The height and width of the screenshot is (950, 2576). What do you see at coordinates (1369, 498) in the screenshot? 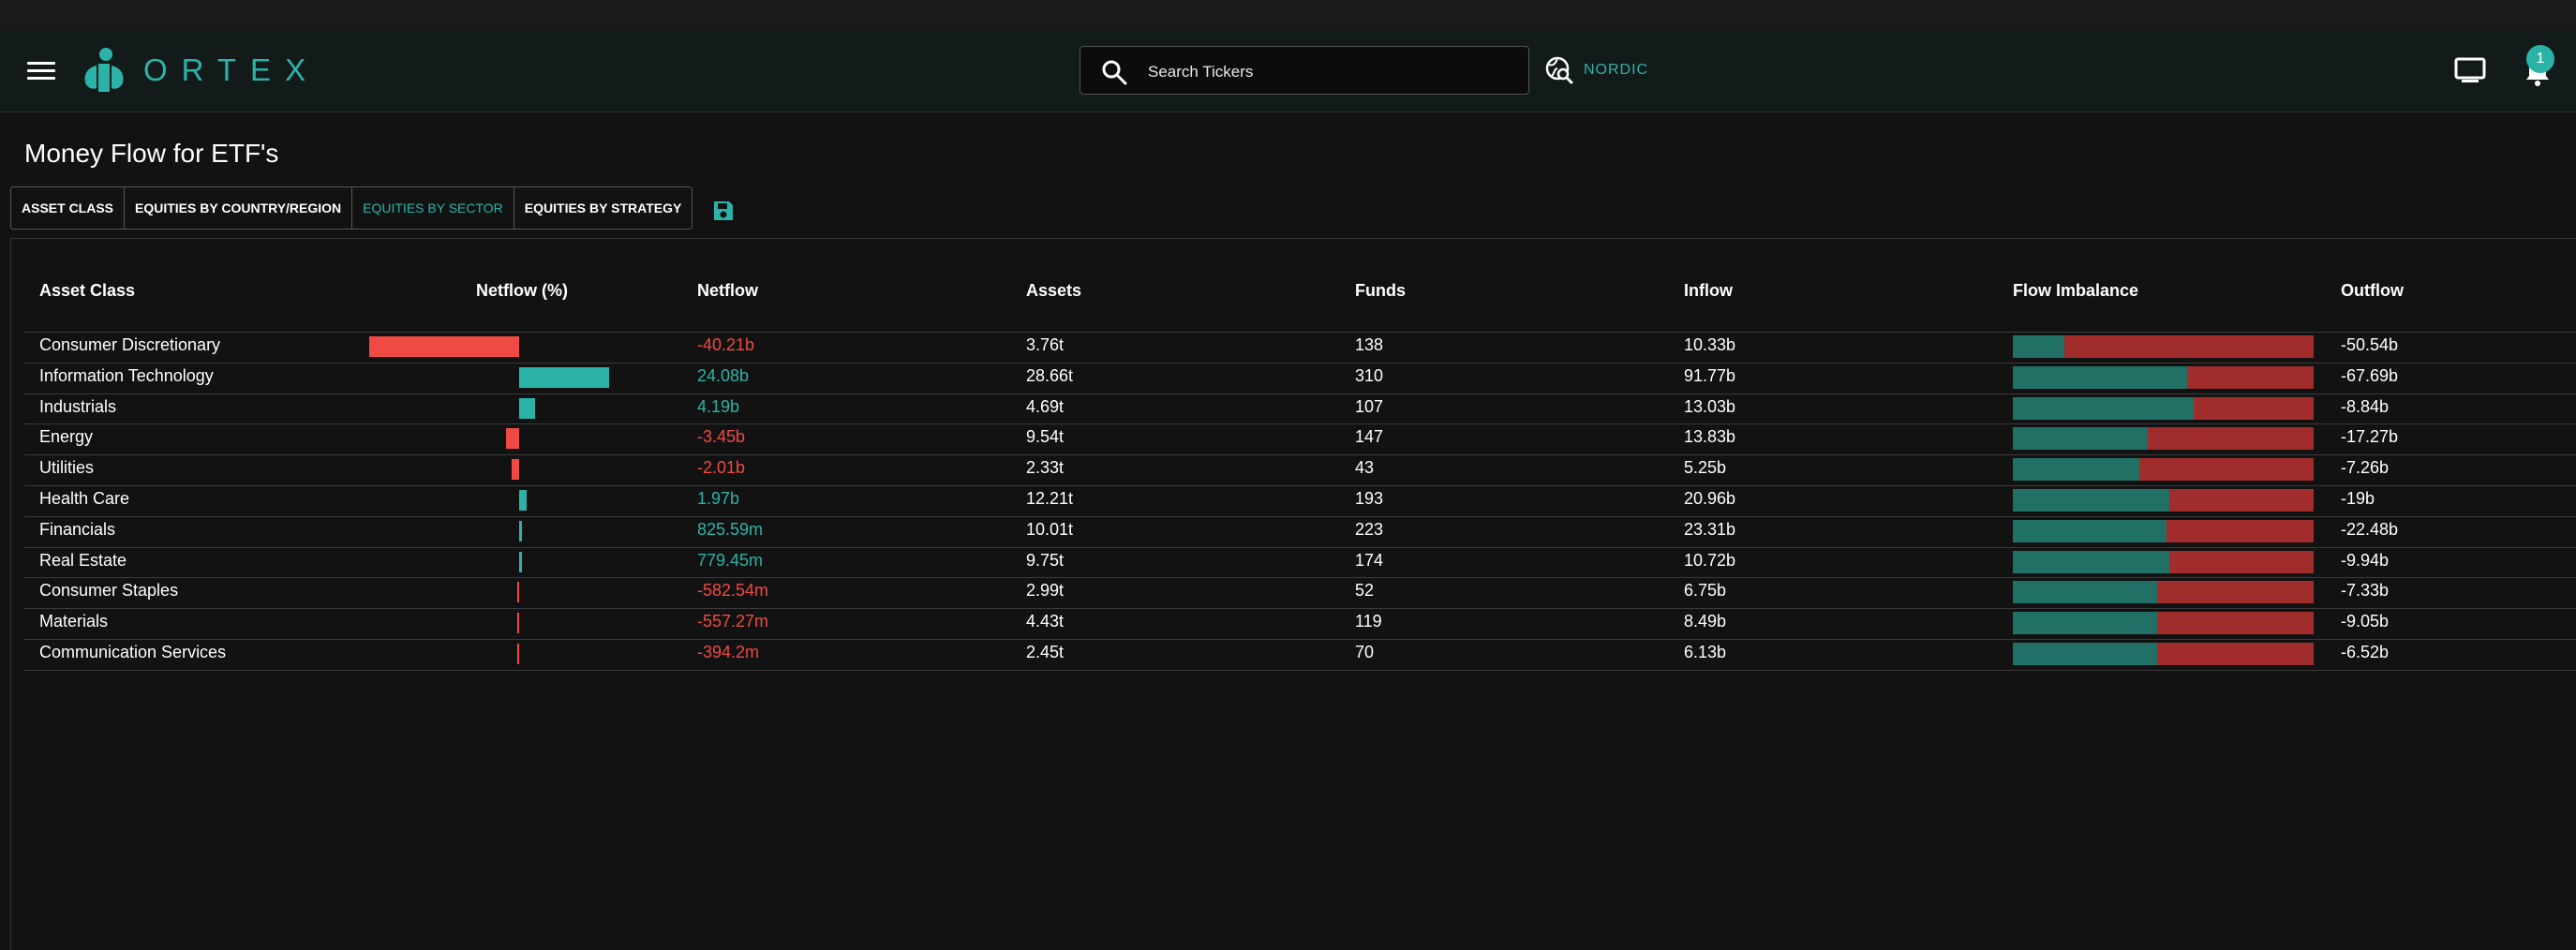
I see `funds-cell: 193` at bounding box center [1369, 498].